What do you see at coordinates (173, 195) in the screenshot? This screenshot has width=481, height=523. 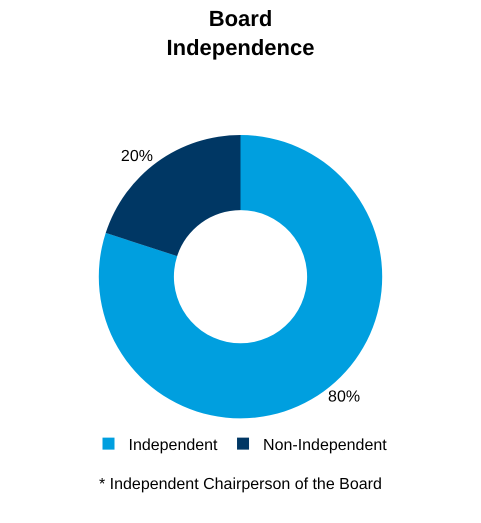 I see `donut-slice` at bounding box center [173, 195].